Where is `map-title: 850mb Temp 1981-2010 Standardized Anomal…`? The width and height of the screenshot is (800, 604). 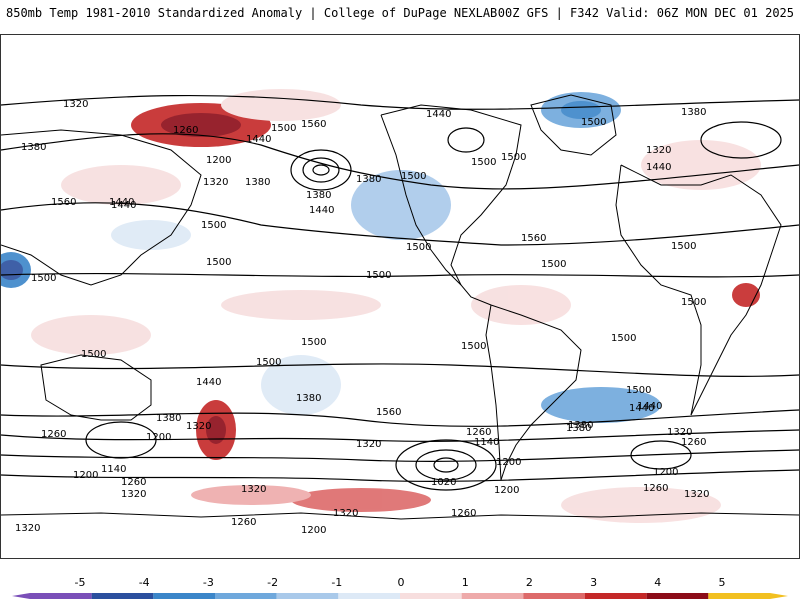 map-title: 850mb Temp 1981-2010 Standardized Anomal… is located at coordinates (252, 13).